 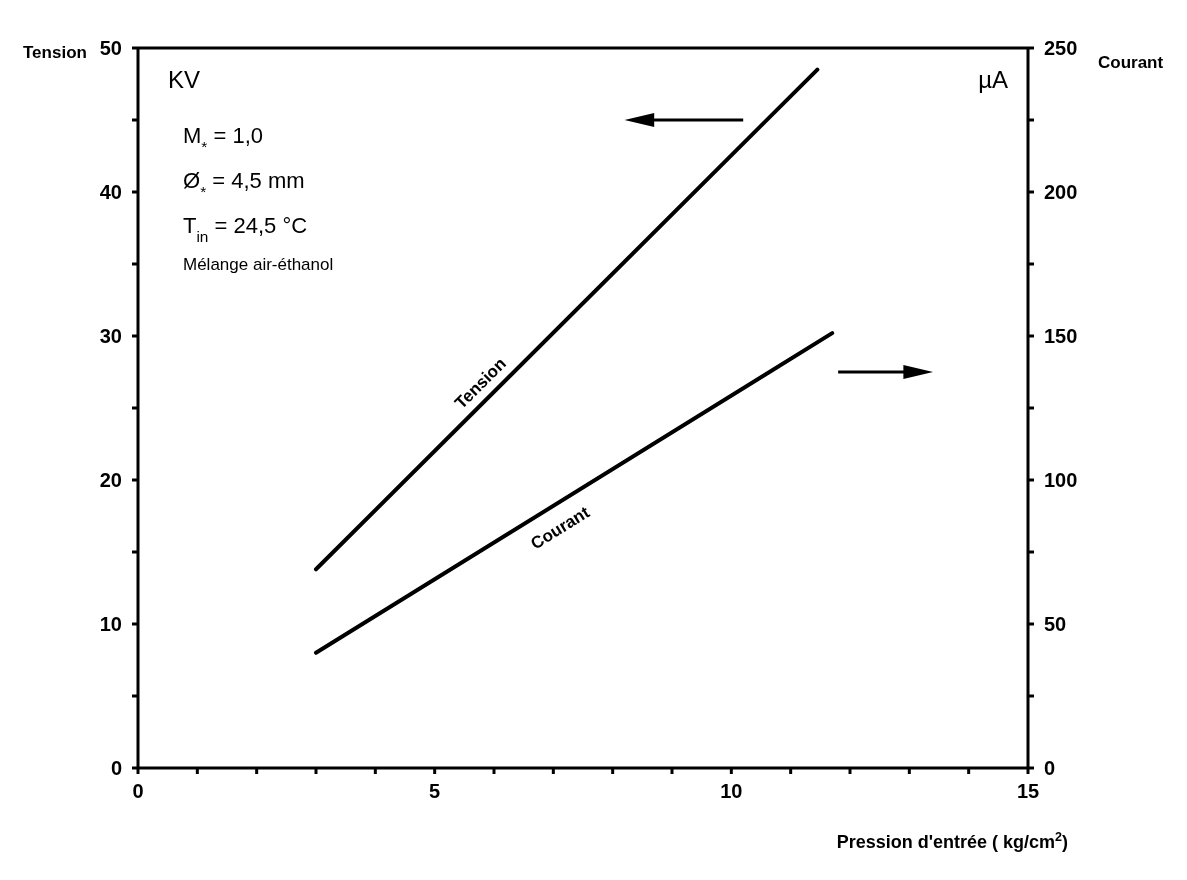 I want to click on x-tick-label: 15, so click(x=1028, y=791).